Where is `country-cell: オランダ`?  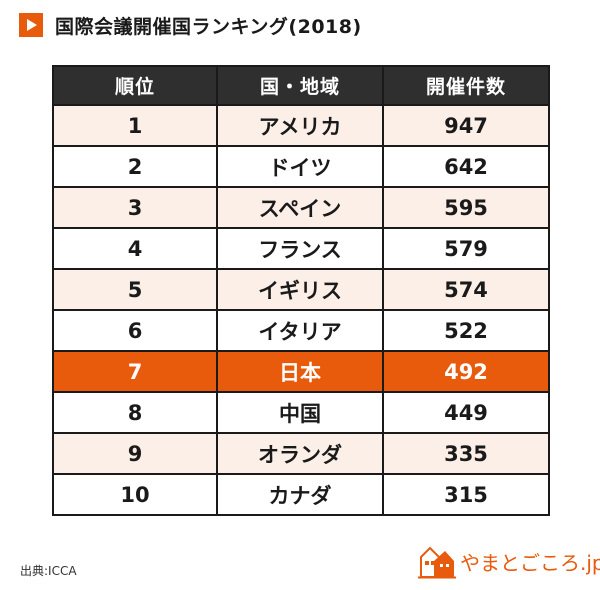
country-cell: オランダ is located at coordinates (300, 453).